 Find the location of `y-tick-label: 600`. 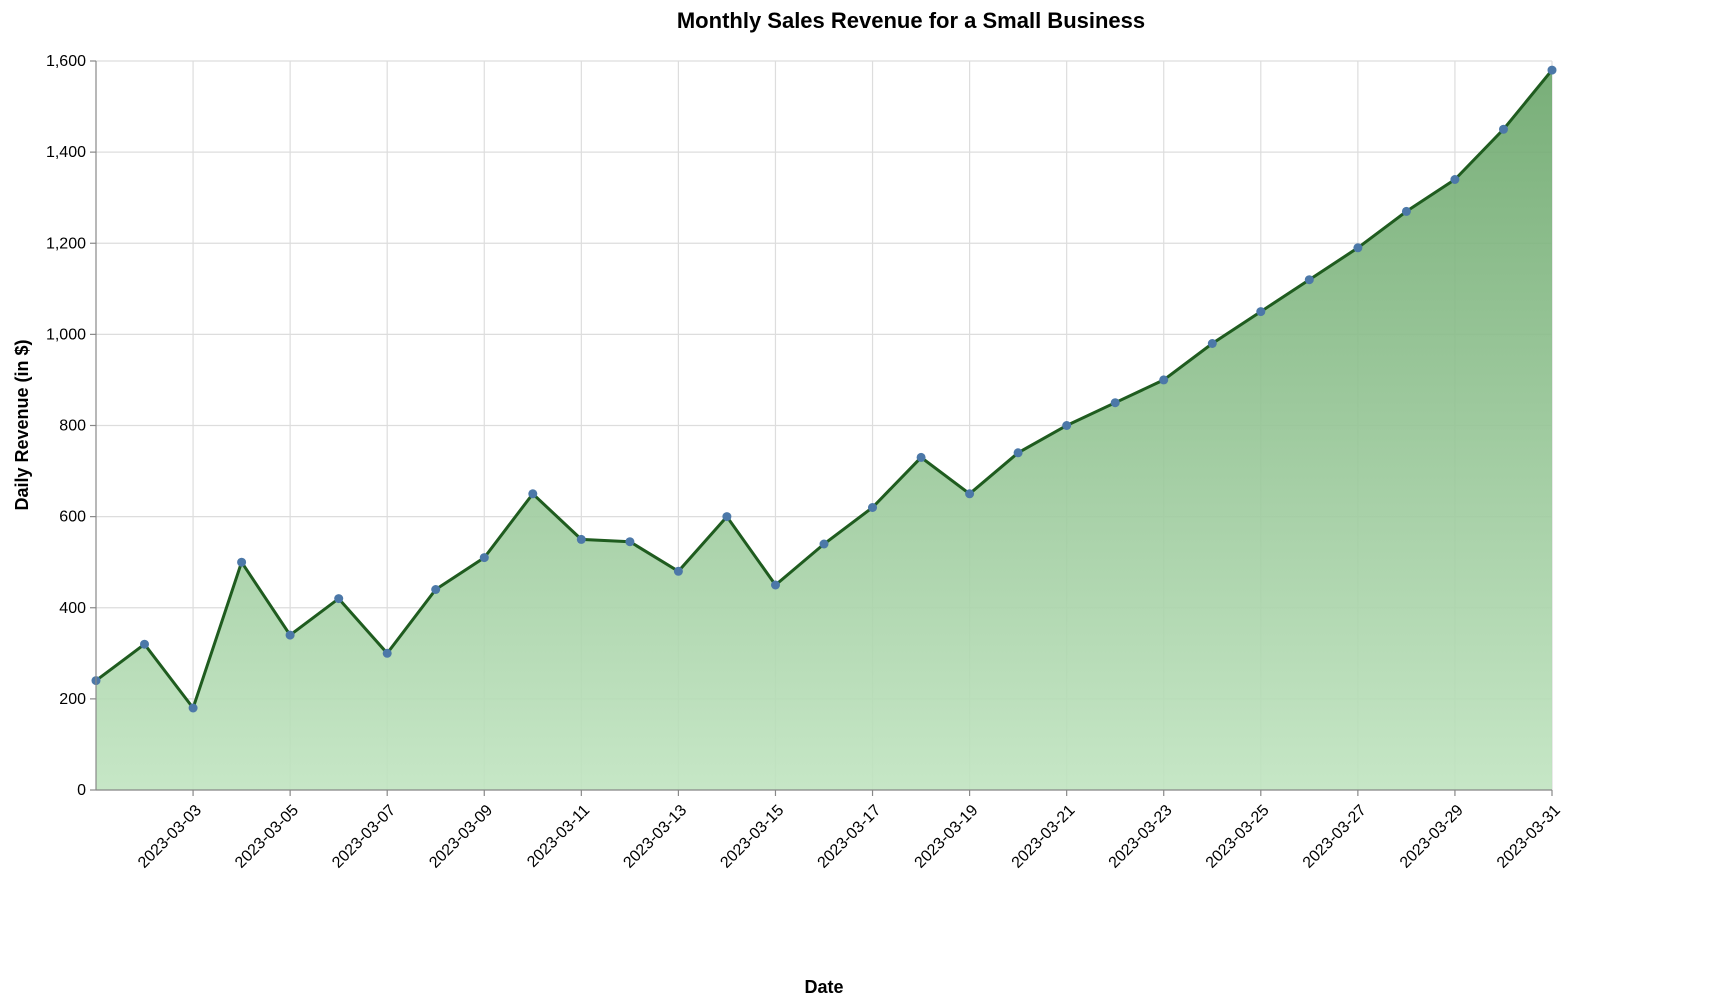

y-tick-label: 600 is located at coordinates (72, 517).